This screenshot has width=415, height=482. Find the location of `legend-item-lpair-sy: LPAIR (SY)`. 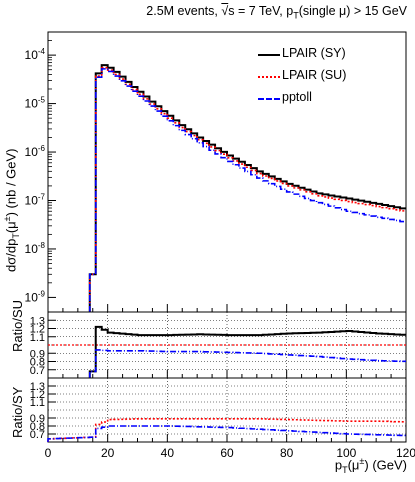

legend-item-lpair-sy: LPAIR (SY) is located at coordinates (333, 57).